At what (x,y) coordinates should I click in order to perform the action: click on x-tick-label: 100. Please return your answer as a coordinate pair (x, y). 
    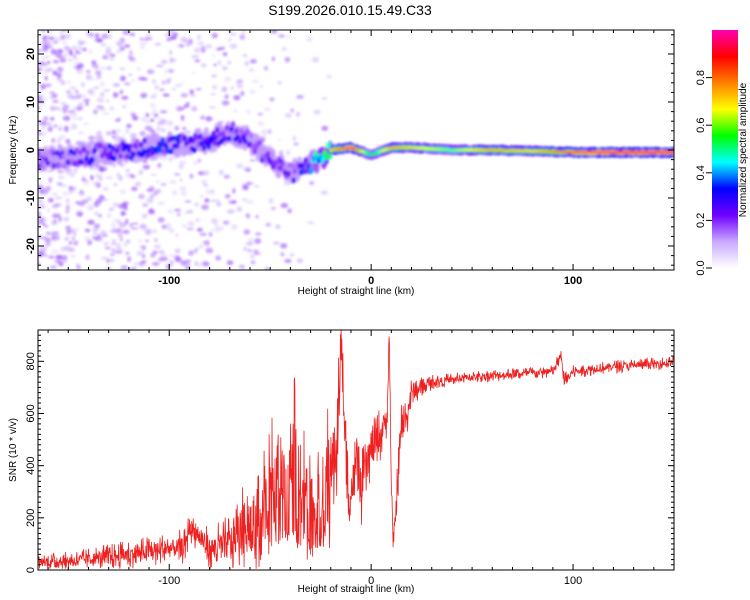
    Looking at the image, I should click on (573, 581).